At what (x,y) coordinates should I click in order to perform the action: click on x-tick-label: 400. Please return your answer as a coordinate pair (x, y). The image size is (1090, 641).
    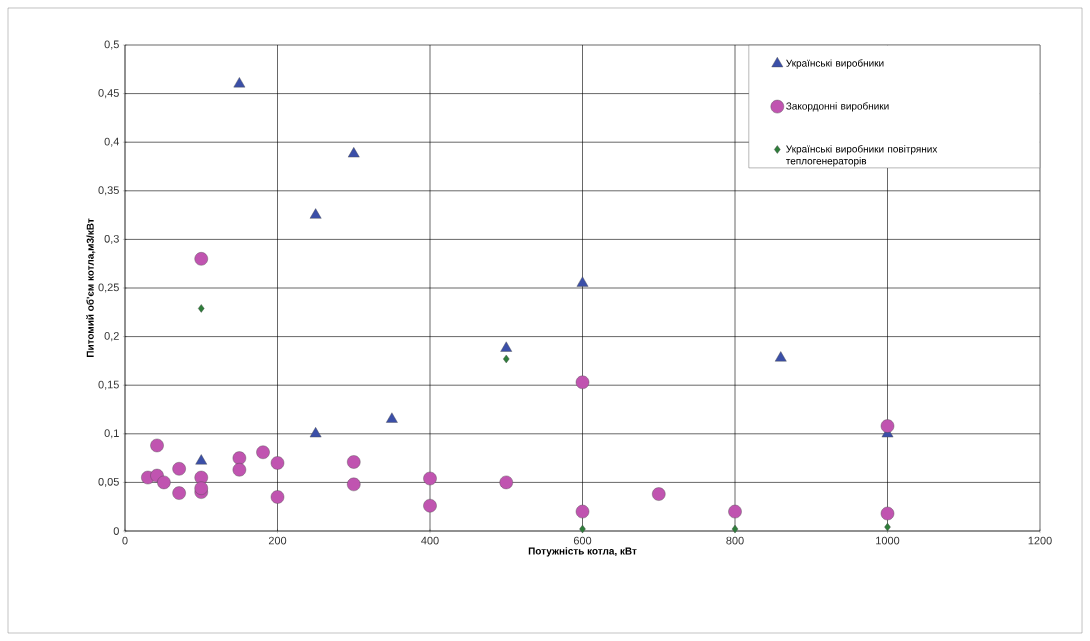
    Looking at the image, I should click on (430, 540).